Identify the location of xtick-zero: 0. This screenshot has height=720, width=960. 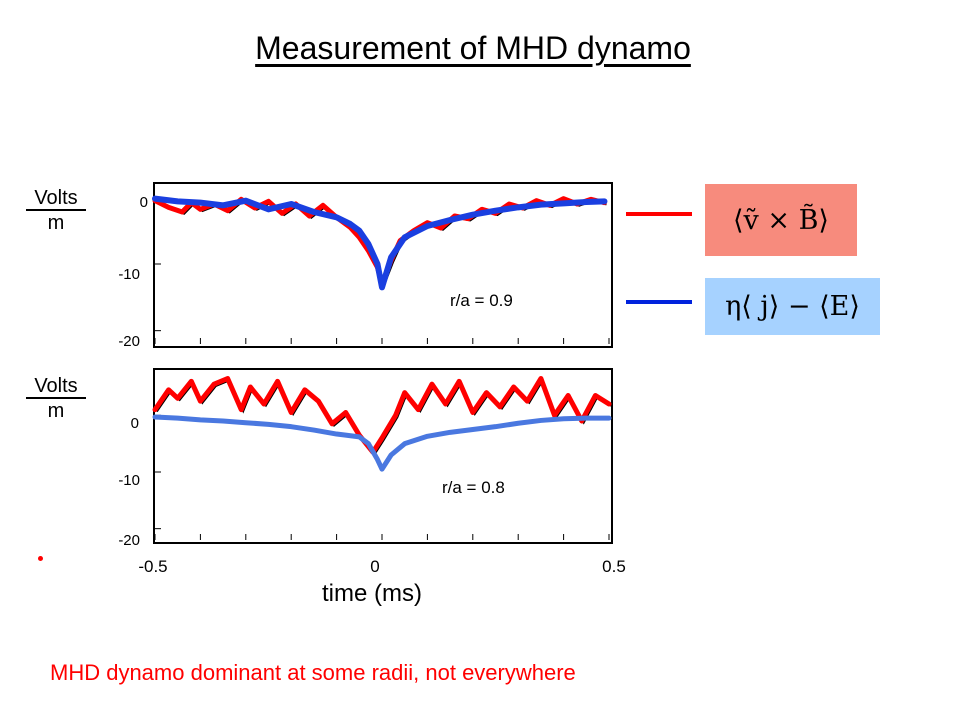
(375, 566).